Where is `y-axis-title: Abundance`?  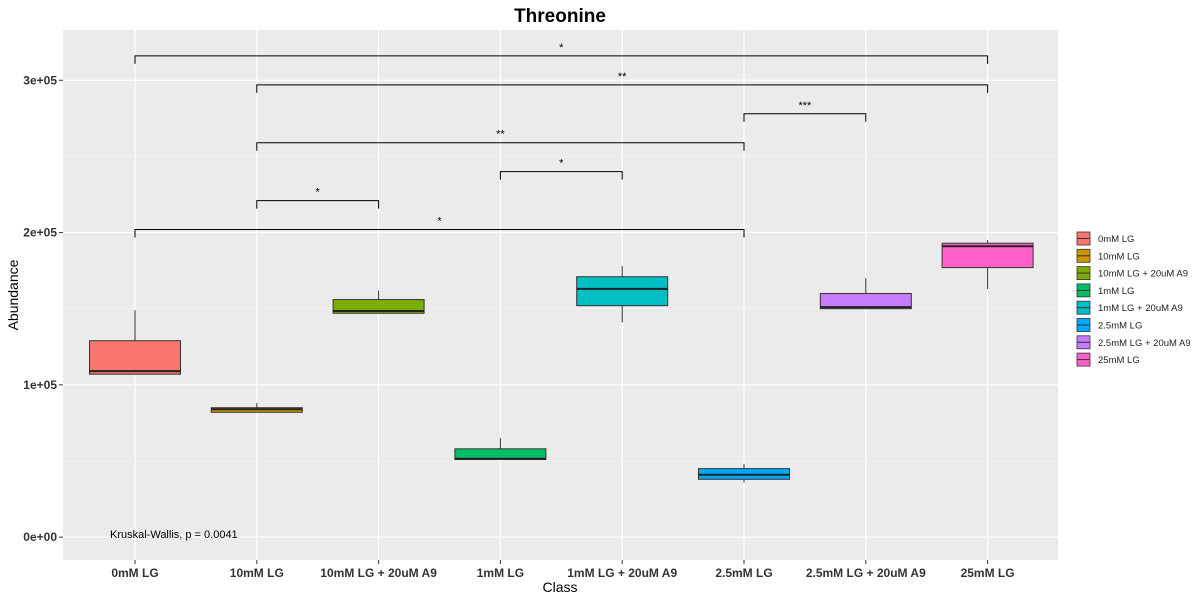
y-axis-title: Abundance is located at coordinates (13, 294).